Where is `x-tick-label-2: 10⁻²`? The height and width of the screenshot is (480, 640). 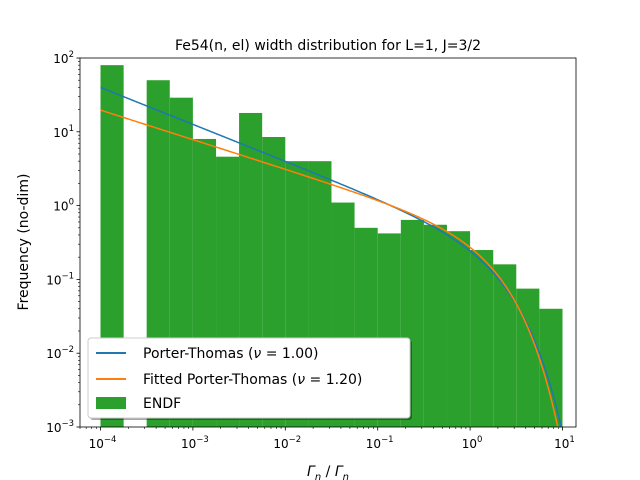
x-tick-label-2: 10⁻² is located at coordinates (287, 443).